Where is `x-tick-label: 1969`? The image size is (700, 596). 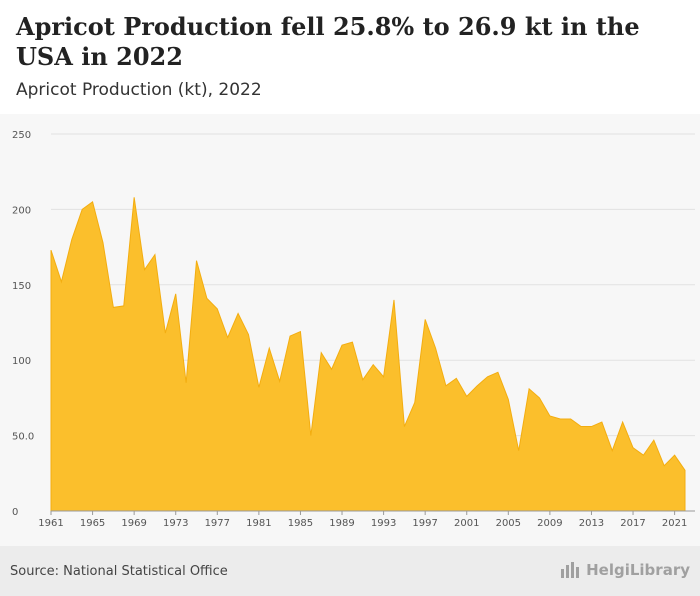 x-tick-label: 1969 is located at coordinates (133, 523).